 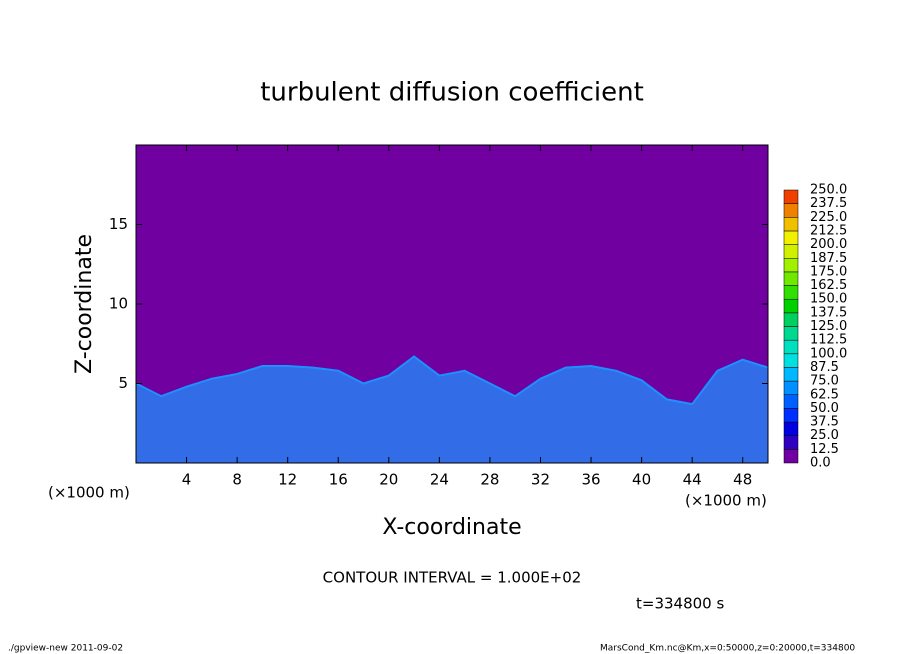 What do you see at coordinates (824, 381) in the screenshot?
I see `colorbar-label: 75.0` at bounding box center [824, 381].